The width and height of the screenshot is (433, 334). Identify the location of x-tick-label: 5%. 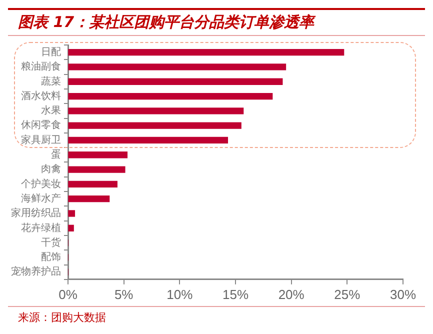
(124, 294).